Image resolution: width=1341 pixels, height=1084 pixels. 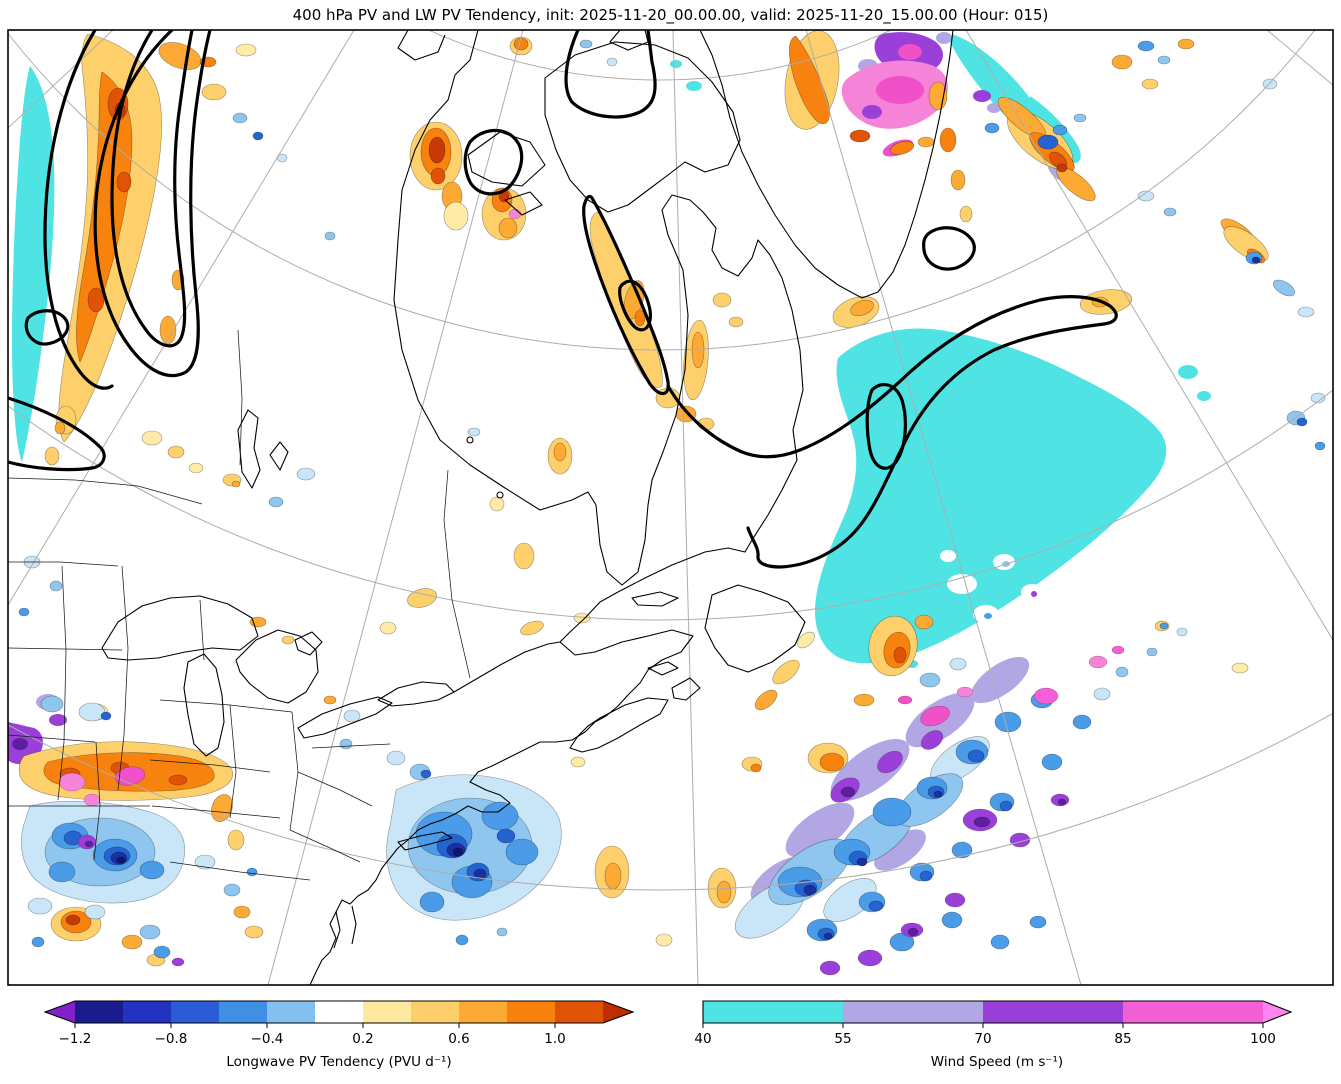 I want to click on tick-label: 70, so click(x=982, y=1039).